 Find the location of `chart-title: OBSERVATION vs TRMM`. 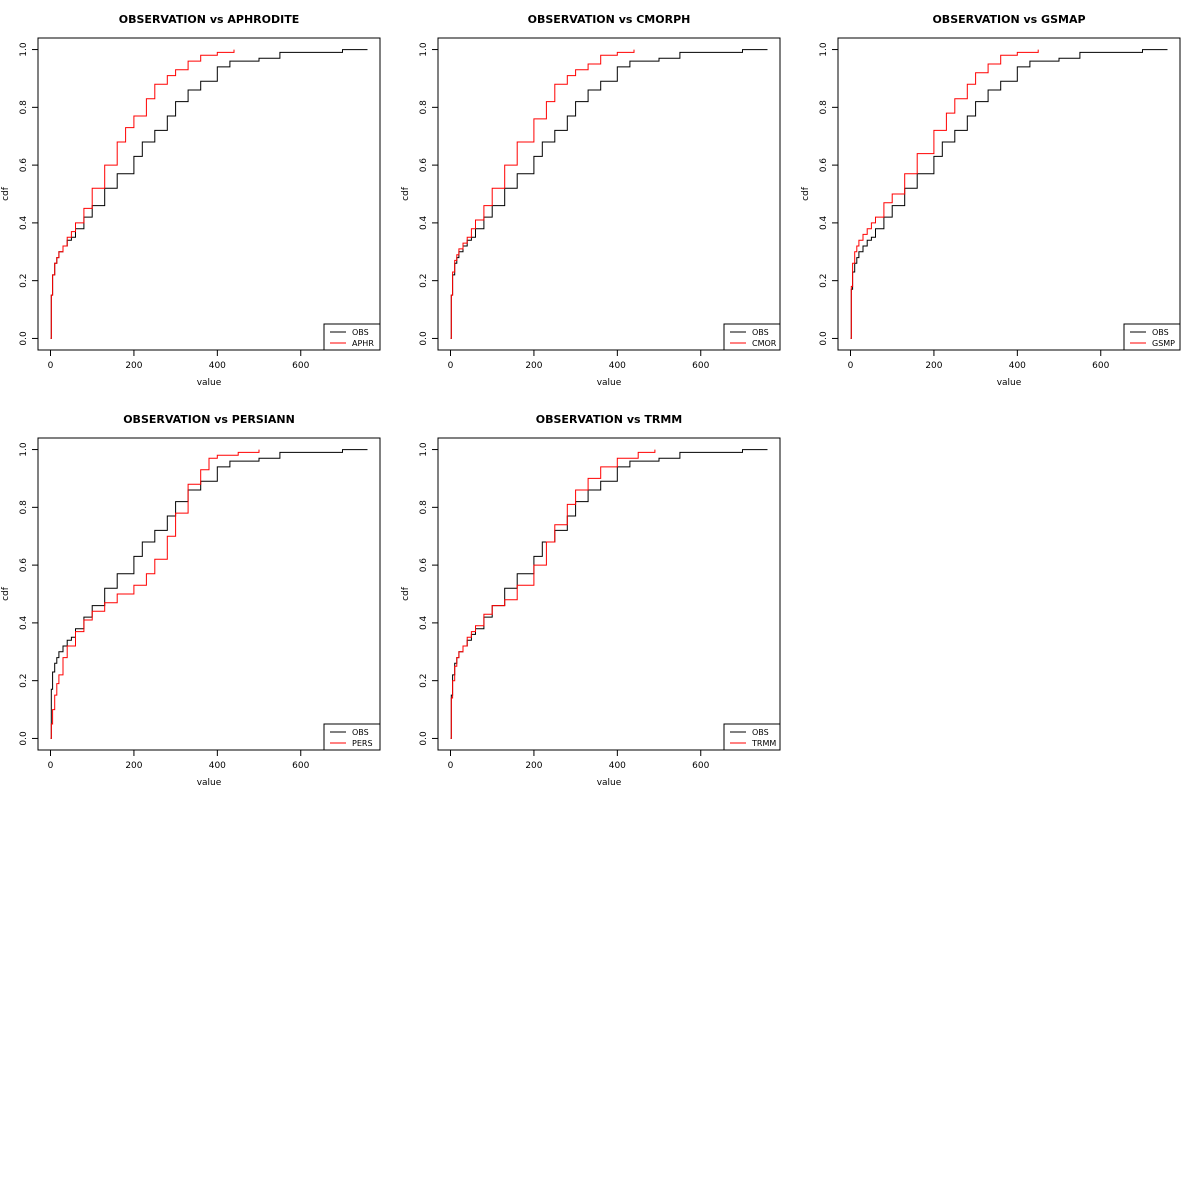

chart-title: OBSERVATION vs TRMM is located at coordinates (609, 419).